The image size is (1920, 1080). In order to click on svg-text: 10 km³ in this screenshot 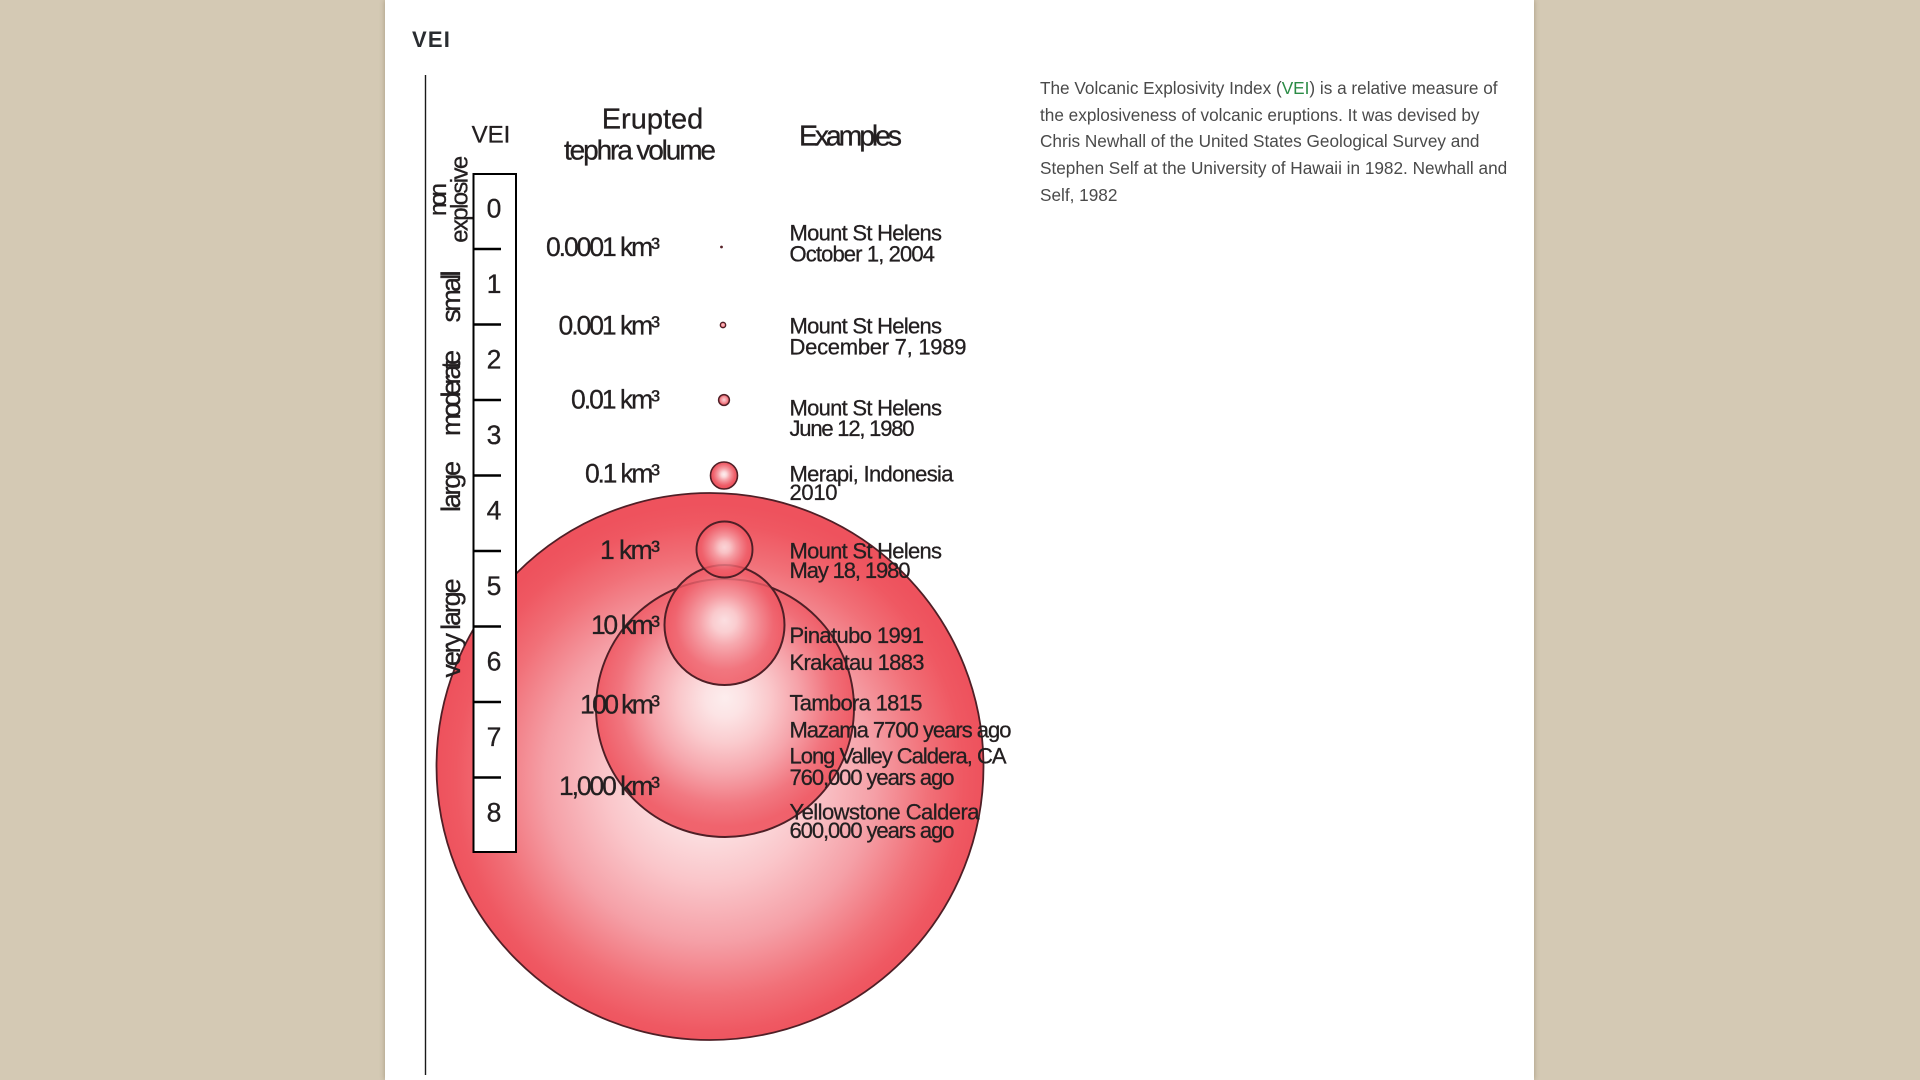, I will do `click(625, 625)`.